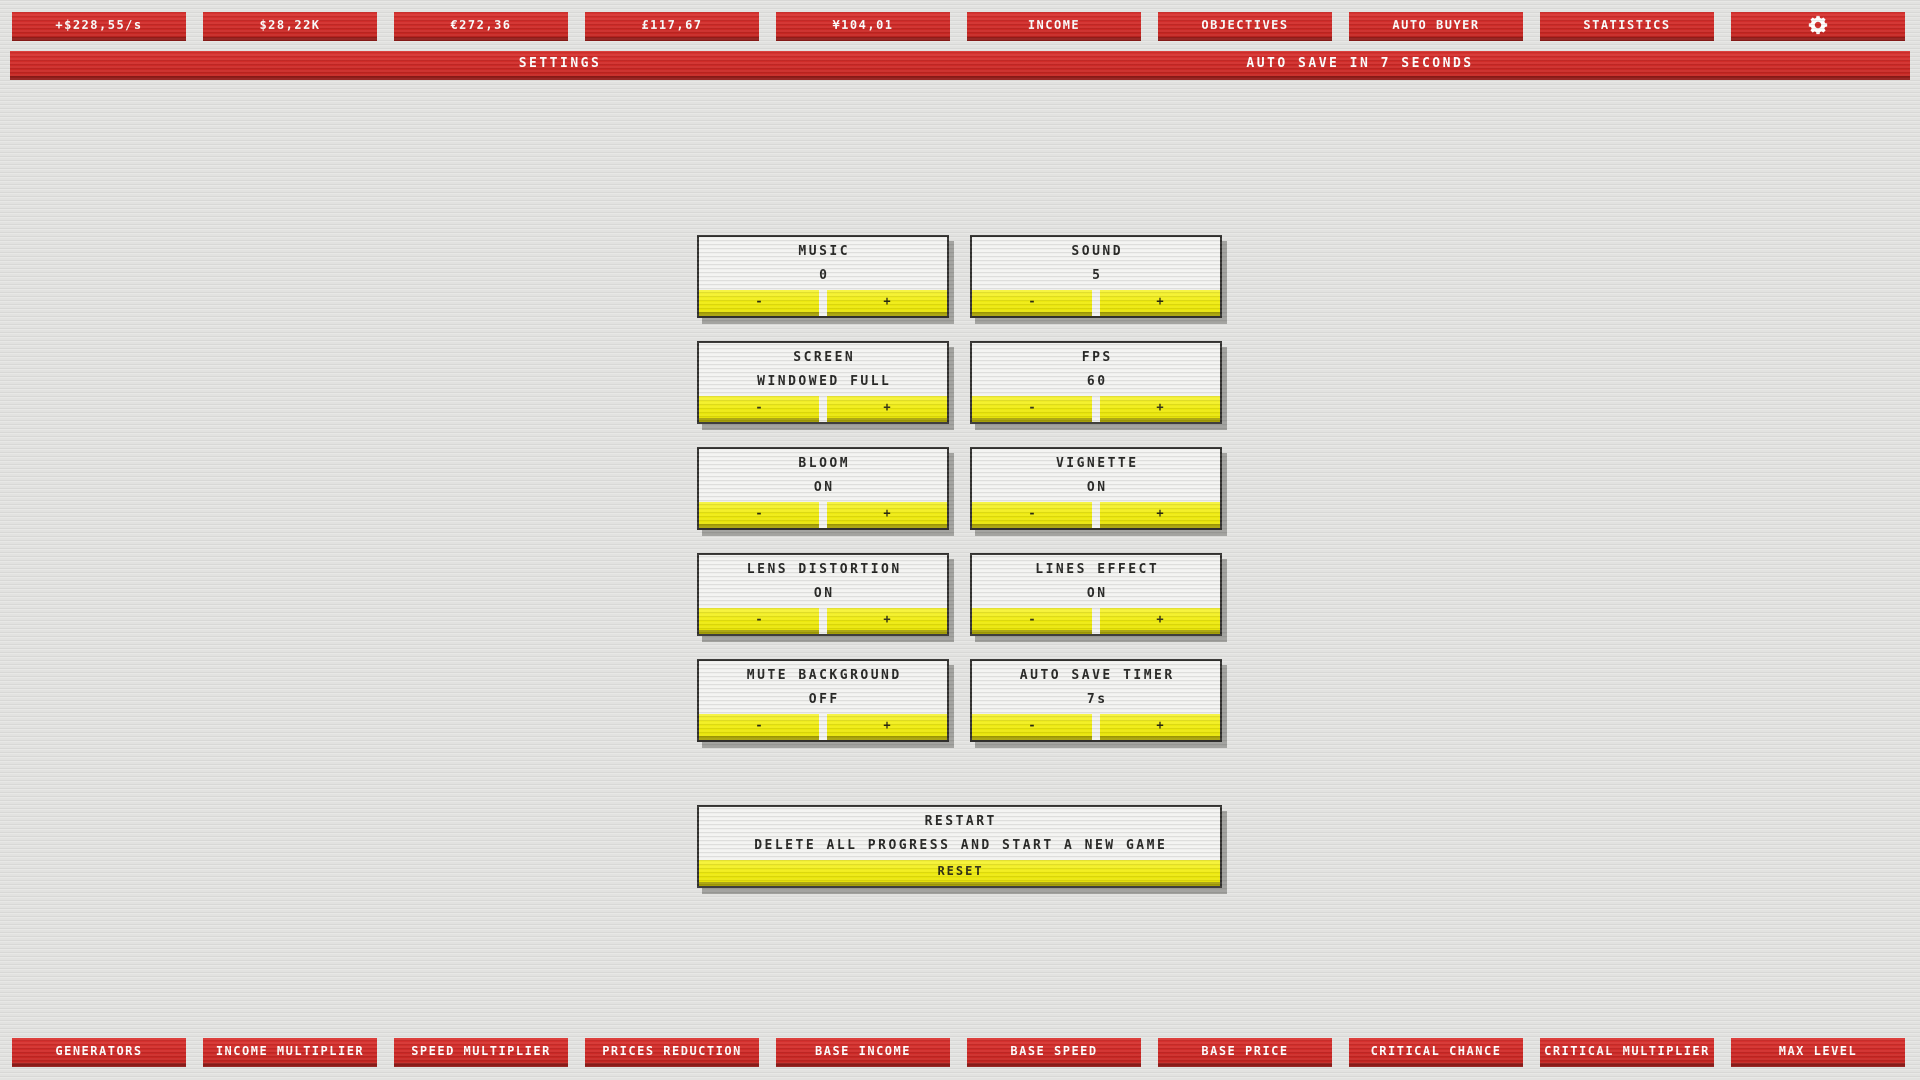 Image resolution: width=1920 pixels, height=1080 pixels. I want to click on setting-panel: AUTO SAVE TIMER 7s - +, so click(1096, 700).